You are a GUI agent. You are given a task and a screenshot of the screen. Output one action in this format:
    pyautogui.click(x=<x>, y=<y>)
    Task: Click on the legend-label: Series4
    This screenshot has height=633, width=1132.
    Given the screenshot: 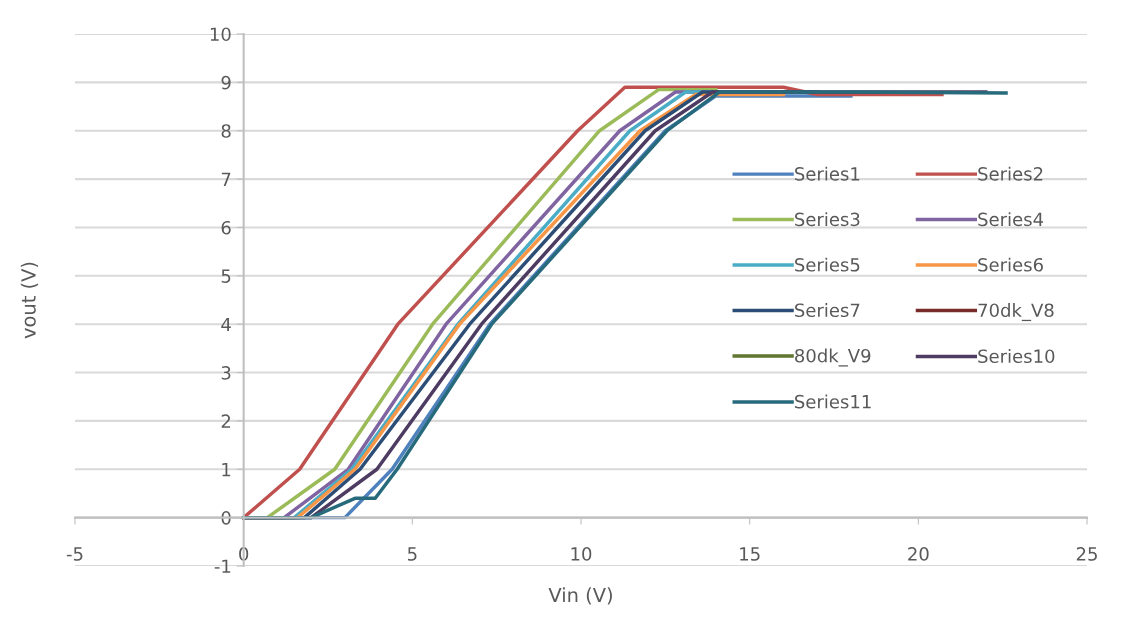 What is the action you would take?
    pyautogui.click(x=1011, y=219)
    